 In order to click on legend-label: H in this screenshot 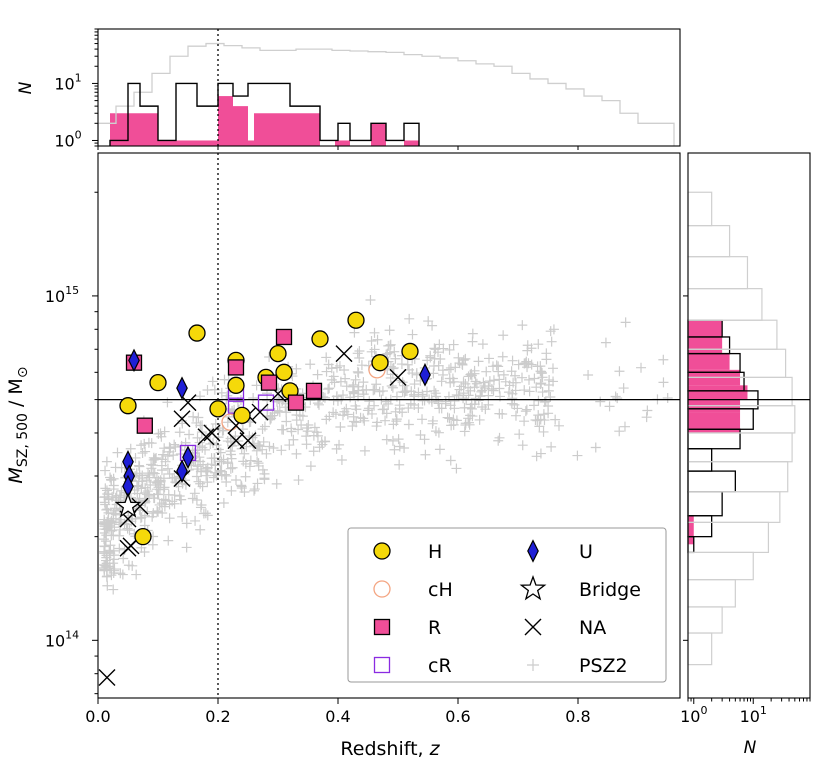, I will do `click(435, 552)`.